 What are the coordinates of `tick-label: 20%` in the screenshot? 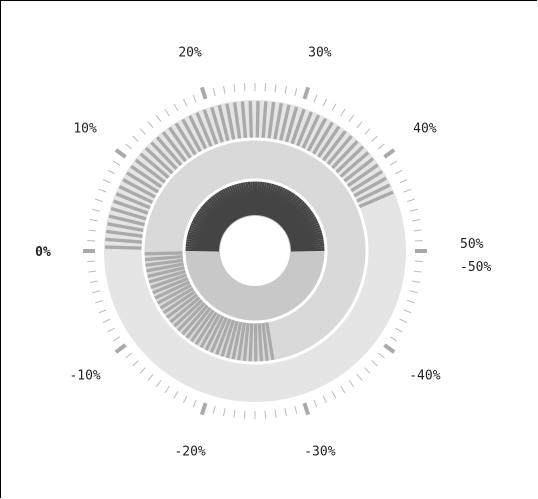 It's located at (190, 52).